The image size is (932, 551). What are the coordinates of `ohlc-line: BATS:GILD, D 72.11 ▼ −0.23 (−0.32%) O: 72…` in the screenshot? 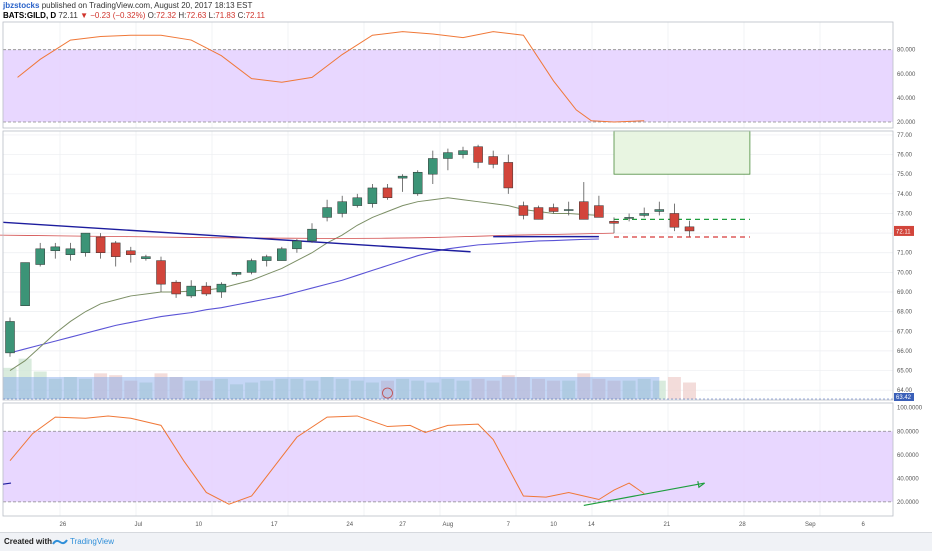 It's located at (134, 16).